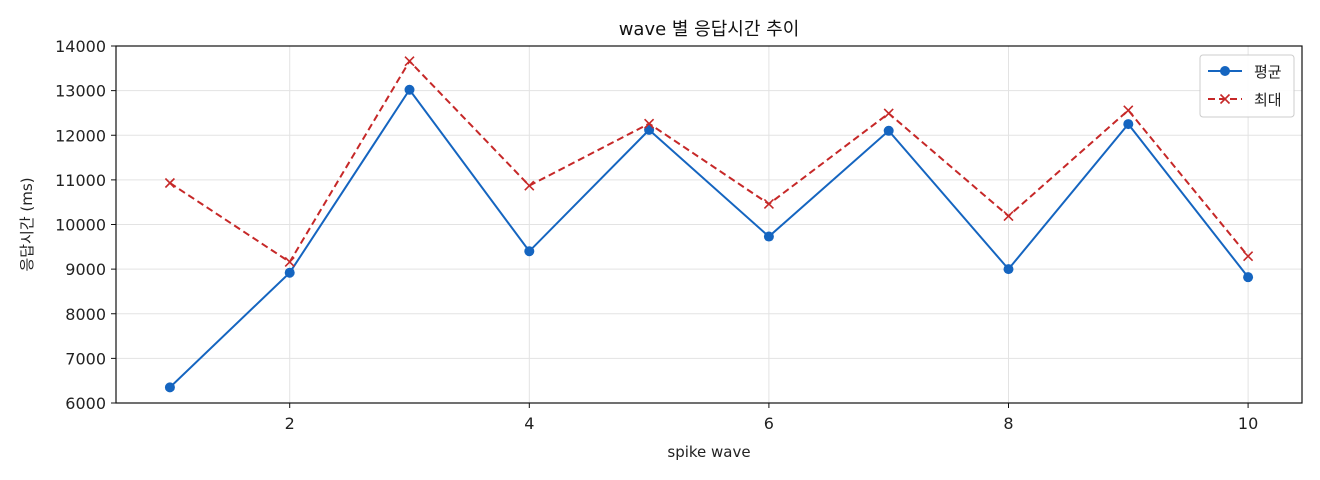 The width and height of the screenshot is (1320, 480). Describe the element at coordinates (709, 29) in the screenshot. I see `chart-title: wave 별 응답시간 추이` at that location.